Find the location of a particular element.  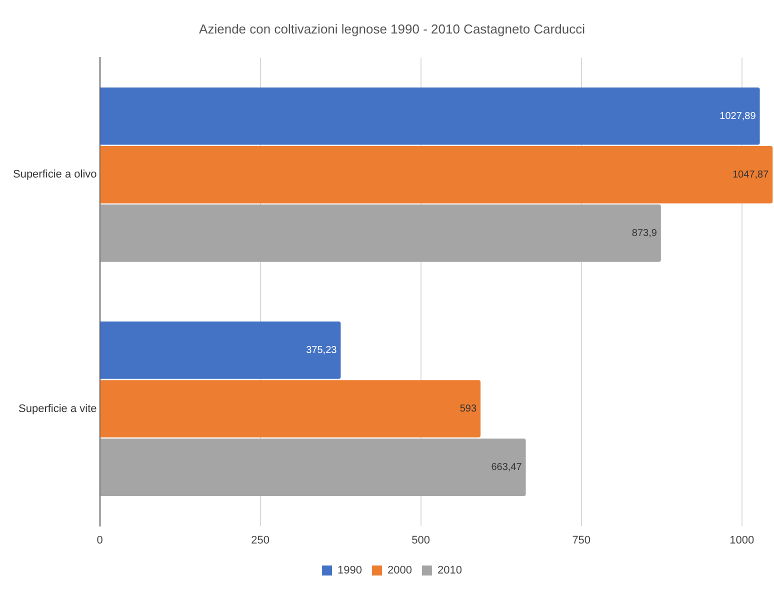

legend-label: 1990 is located at coordinates (350, 570).